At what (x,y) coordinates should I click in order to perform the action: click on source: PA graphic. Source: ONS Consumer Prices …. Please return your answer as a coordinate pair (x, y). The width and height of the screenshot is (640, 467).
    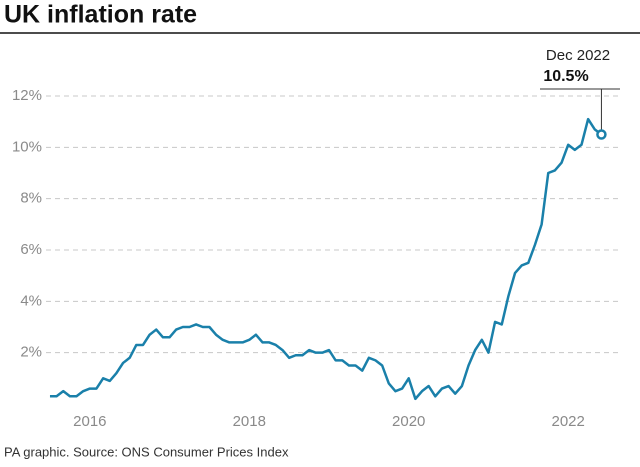
    Looking at the image, I should click on (146, 451).